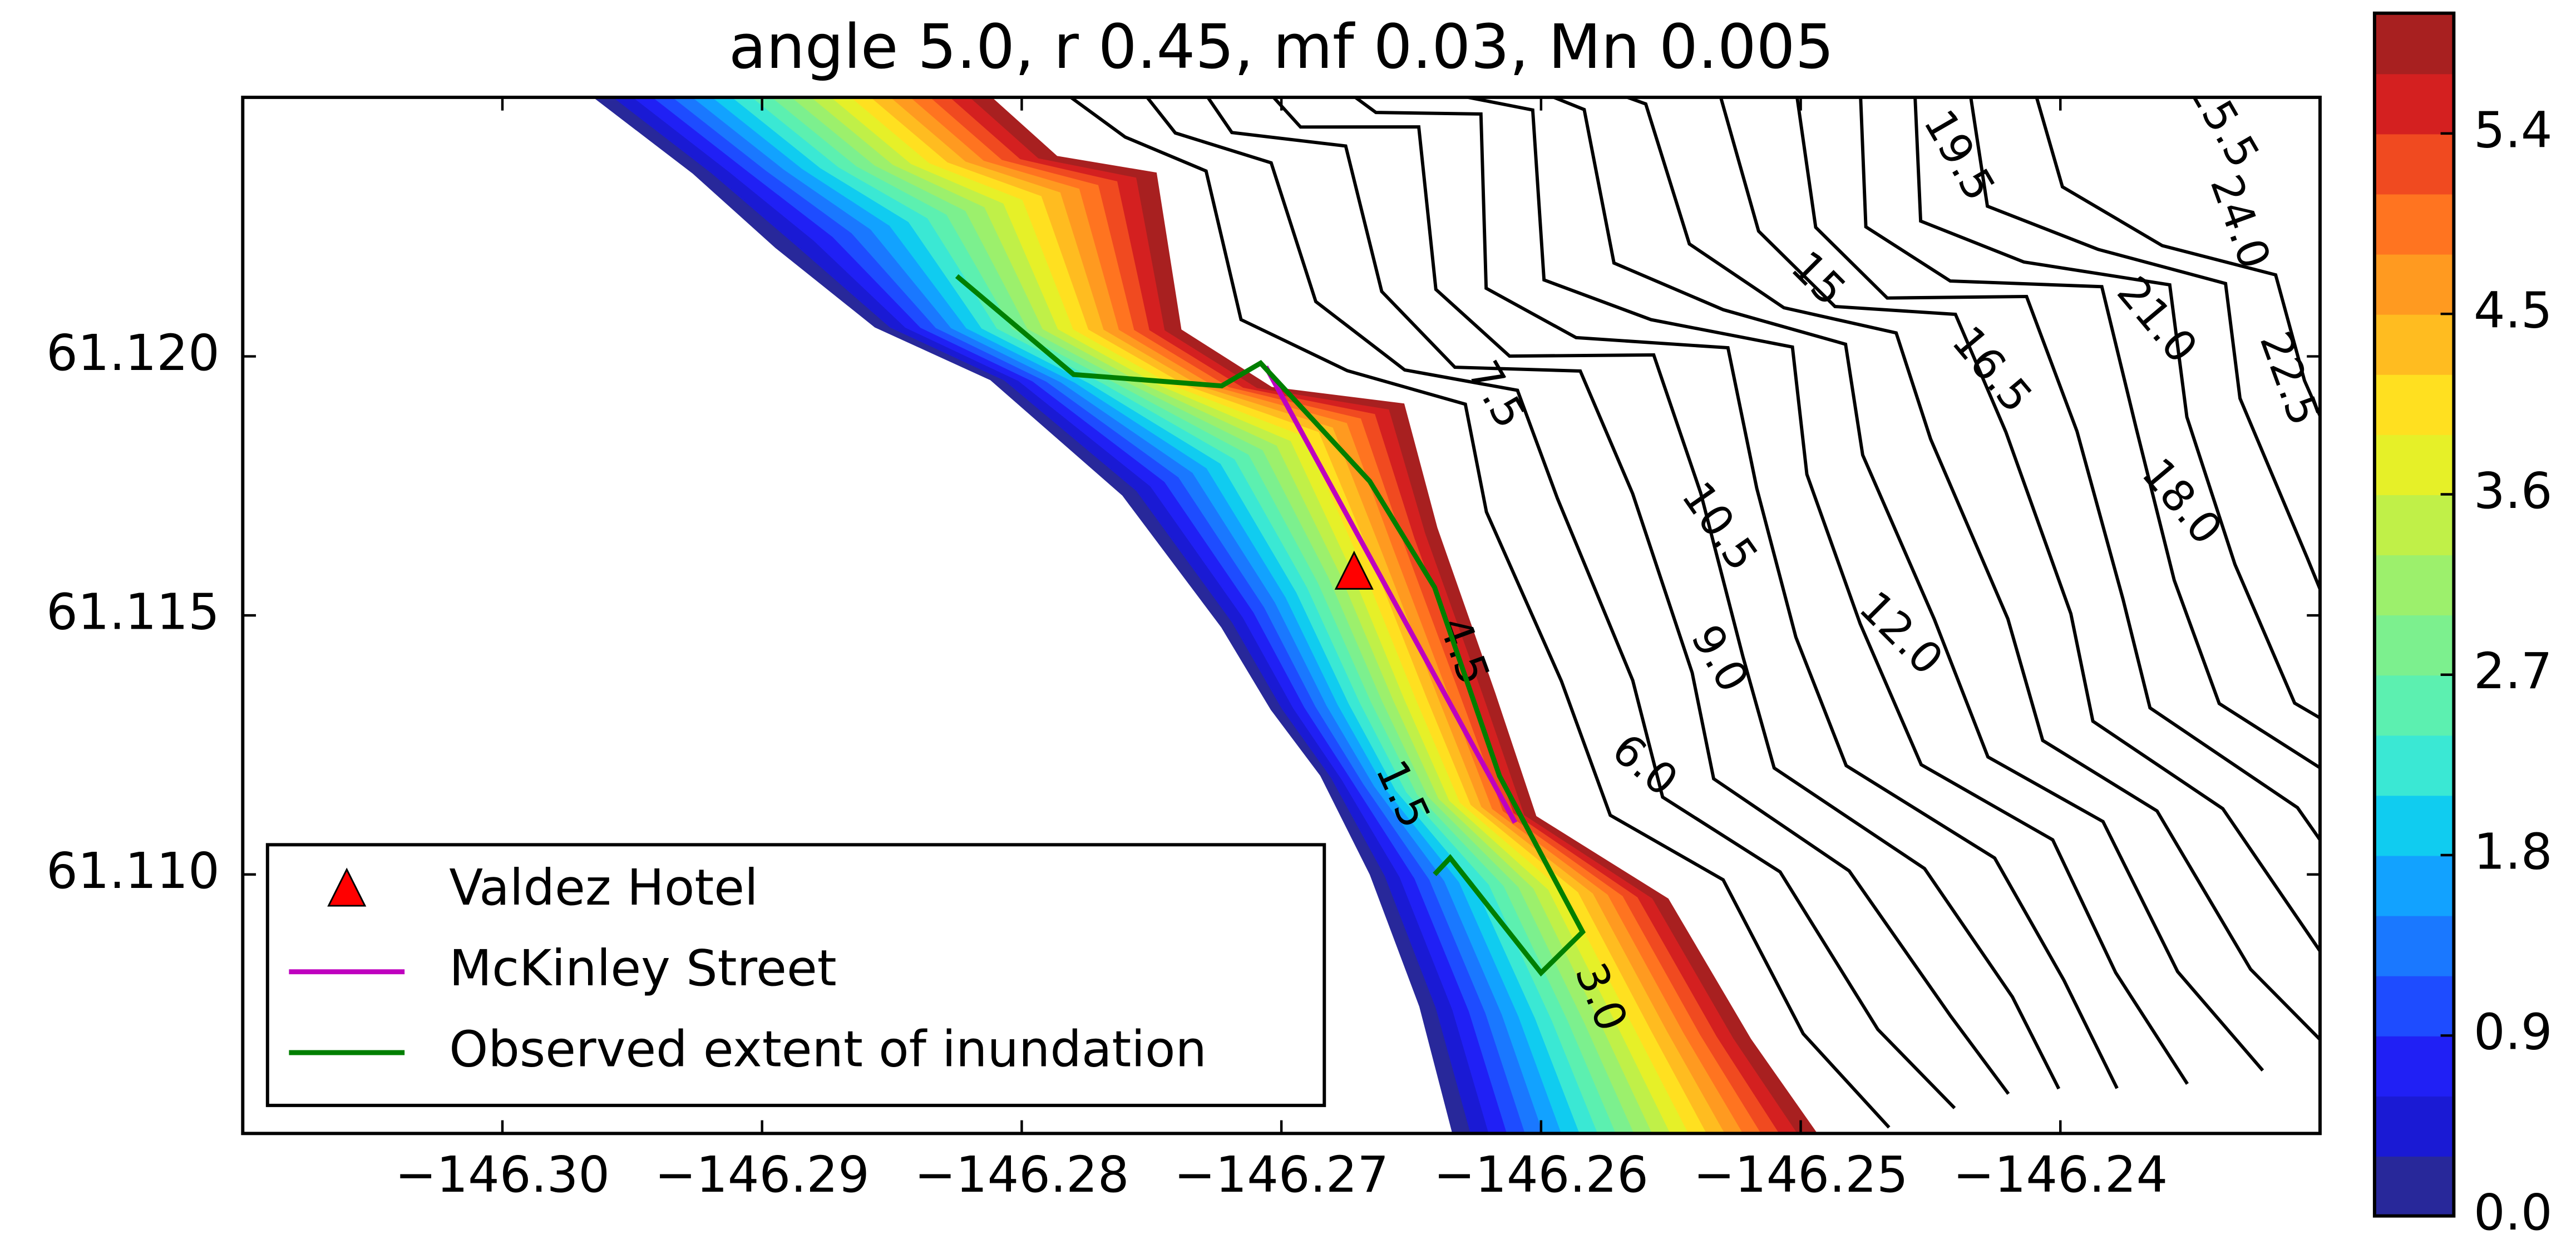 This screenshot has width=2576, height=1244. Describe the element at coordinates (1800, 1174) in the screenshot. I see `x-tick-label: −146.25` at that location.